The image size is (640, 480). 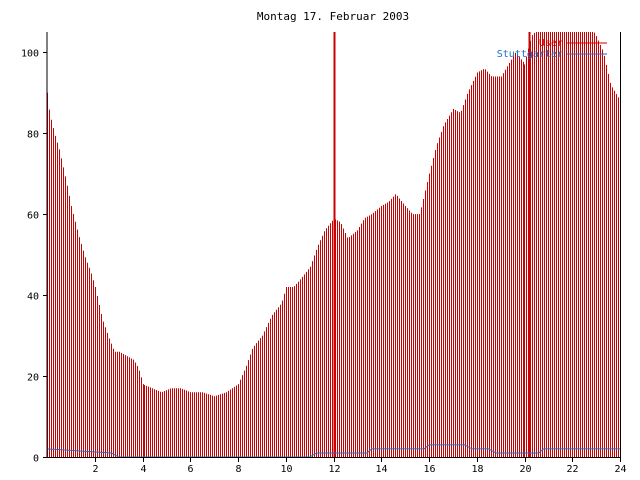 What do you see at coordinates (30, 54) in the screenshot?
I see `y-tick-label: 100` at bounding box center [30, 54].